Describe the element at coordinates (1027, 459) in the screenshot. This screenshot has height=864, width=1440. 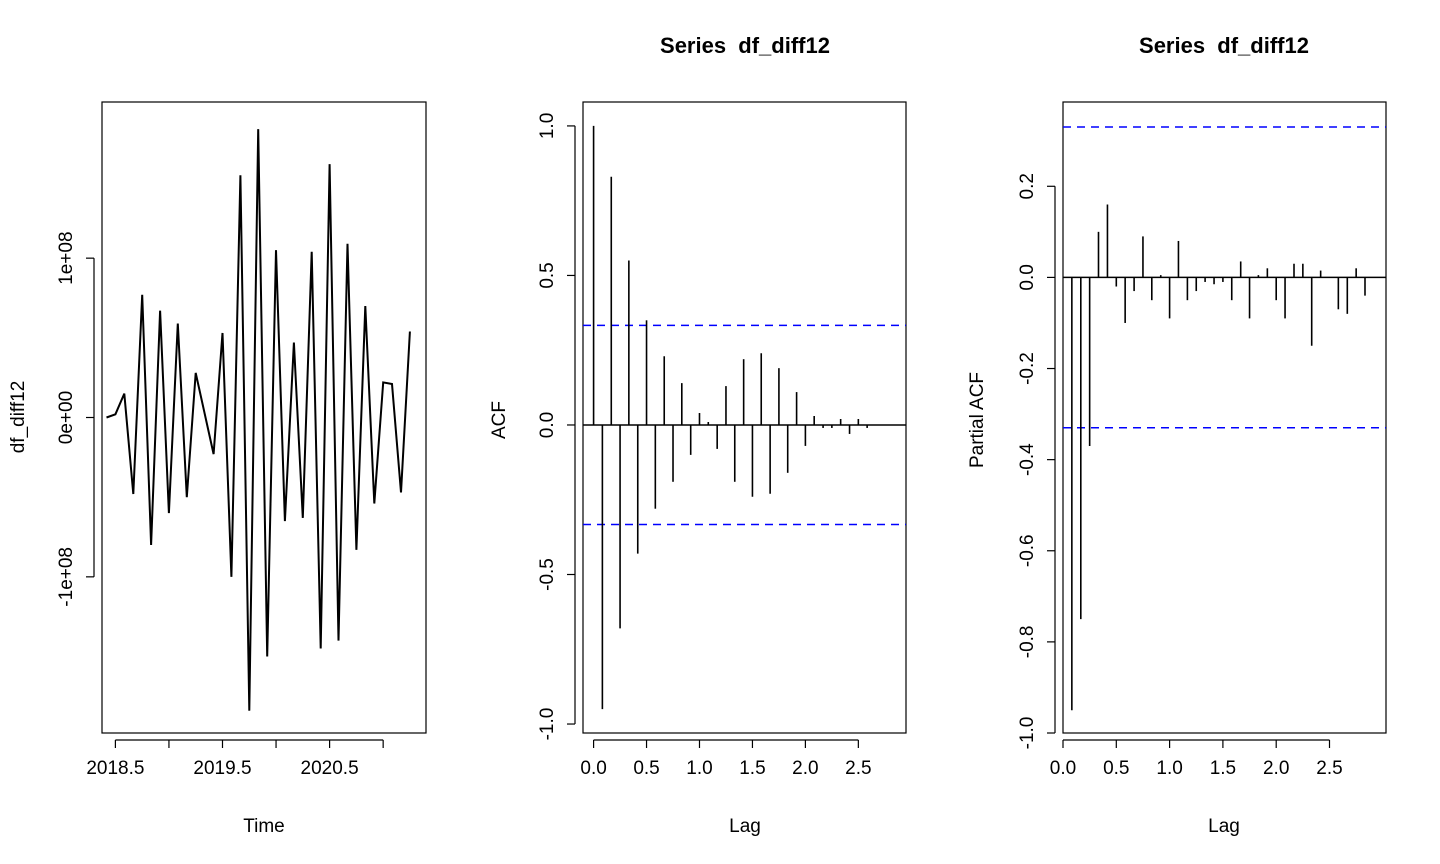
I see `y-tick-label: -0.4` at that location.